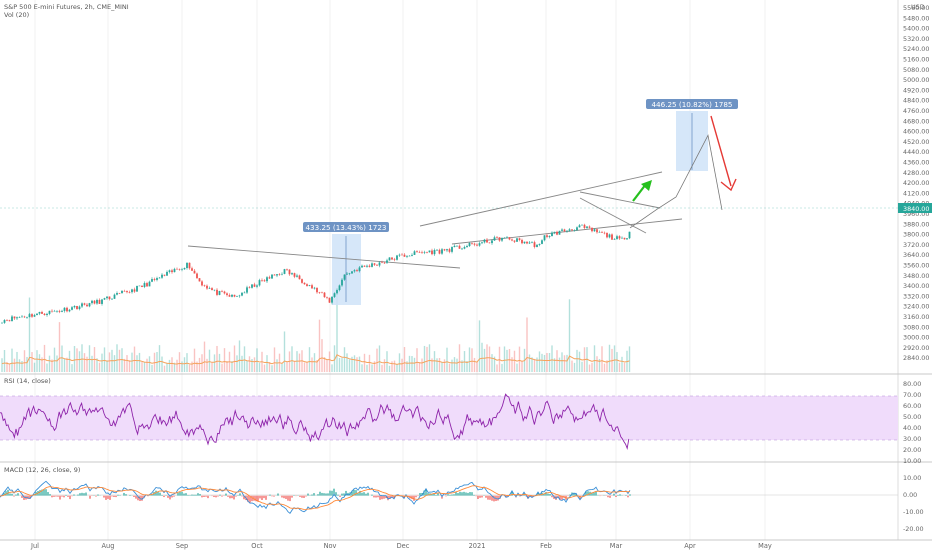  What do you see at coordinates (916, 348) in the screenshot?
I see `price-axis-tick: 2920.00` at bounding box center [916, 348].